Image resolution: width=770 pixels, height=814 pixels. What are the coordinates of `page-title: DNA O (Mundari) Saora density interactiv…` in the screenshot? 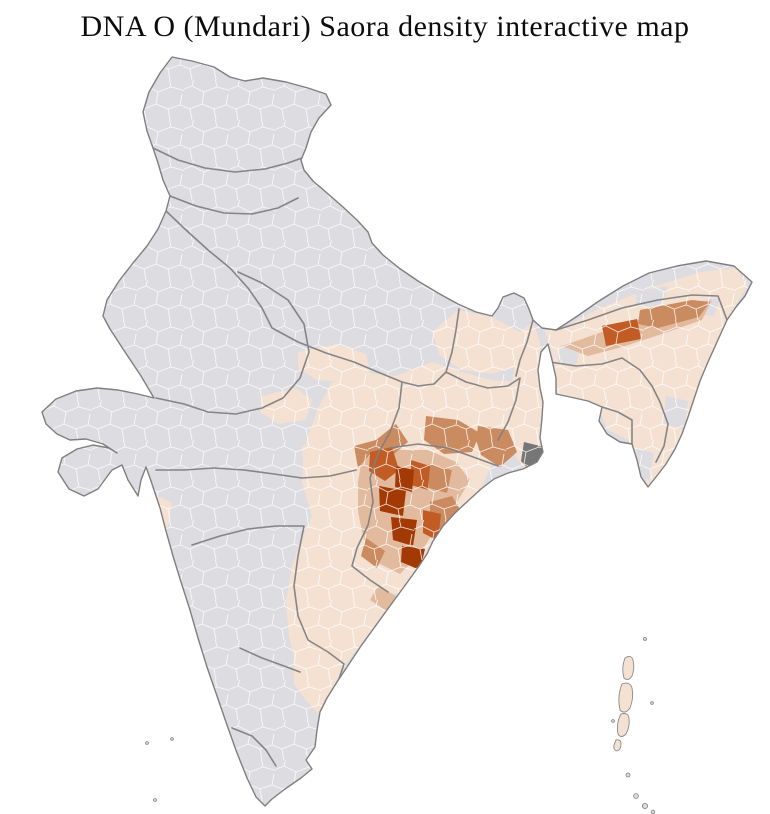 It's located at (385, 26).